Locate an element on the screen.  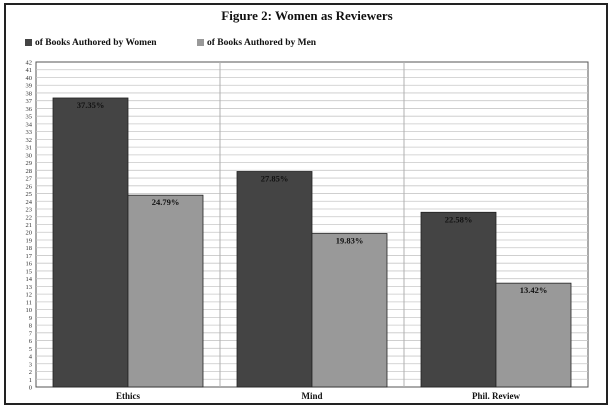
bar-mind-men is located at coordinates (349, 310).